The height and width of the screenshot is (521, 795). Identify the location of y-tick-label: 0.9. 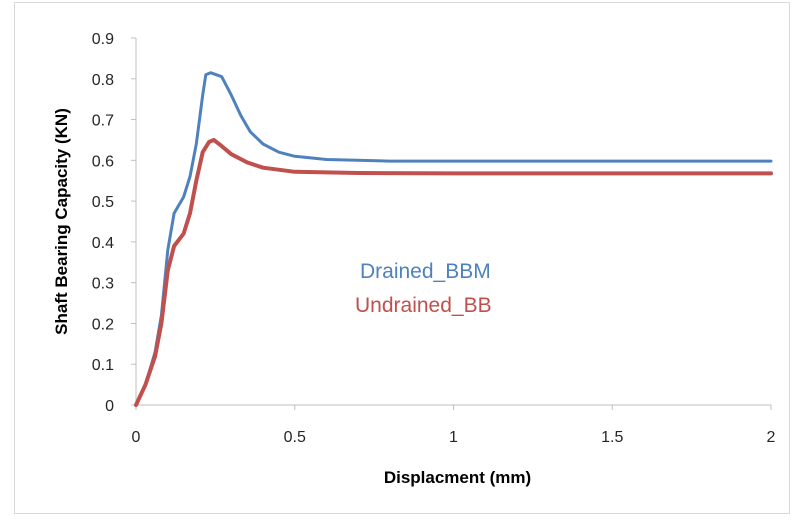
(103, 39).